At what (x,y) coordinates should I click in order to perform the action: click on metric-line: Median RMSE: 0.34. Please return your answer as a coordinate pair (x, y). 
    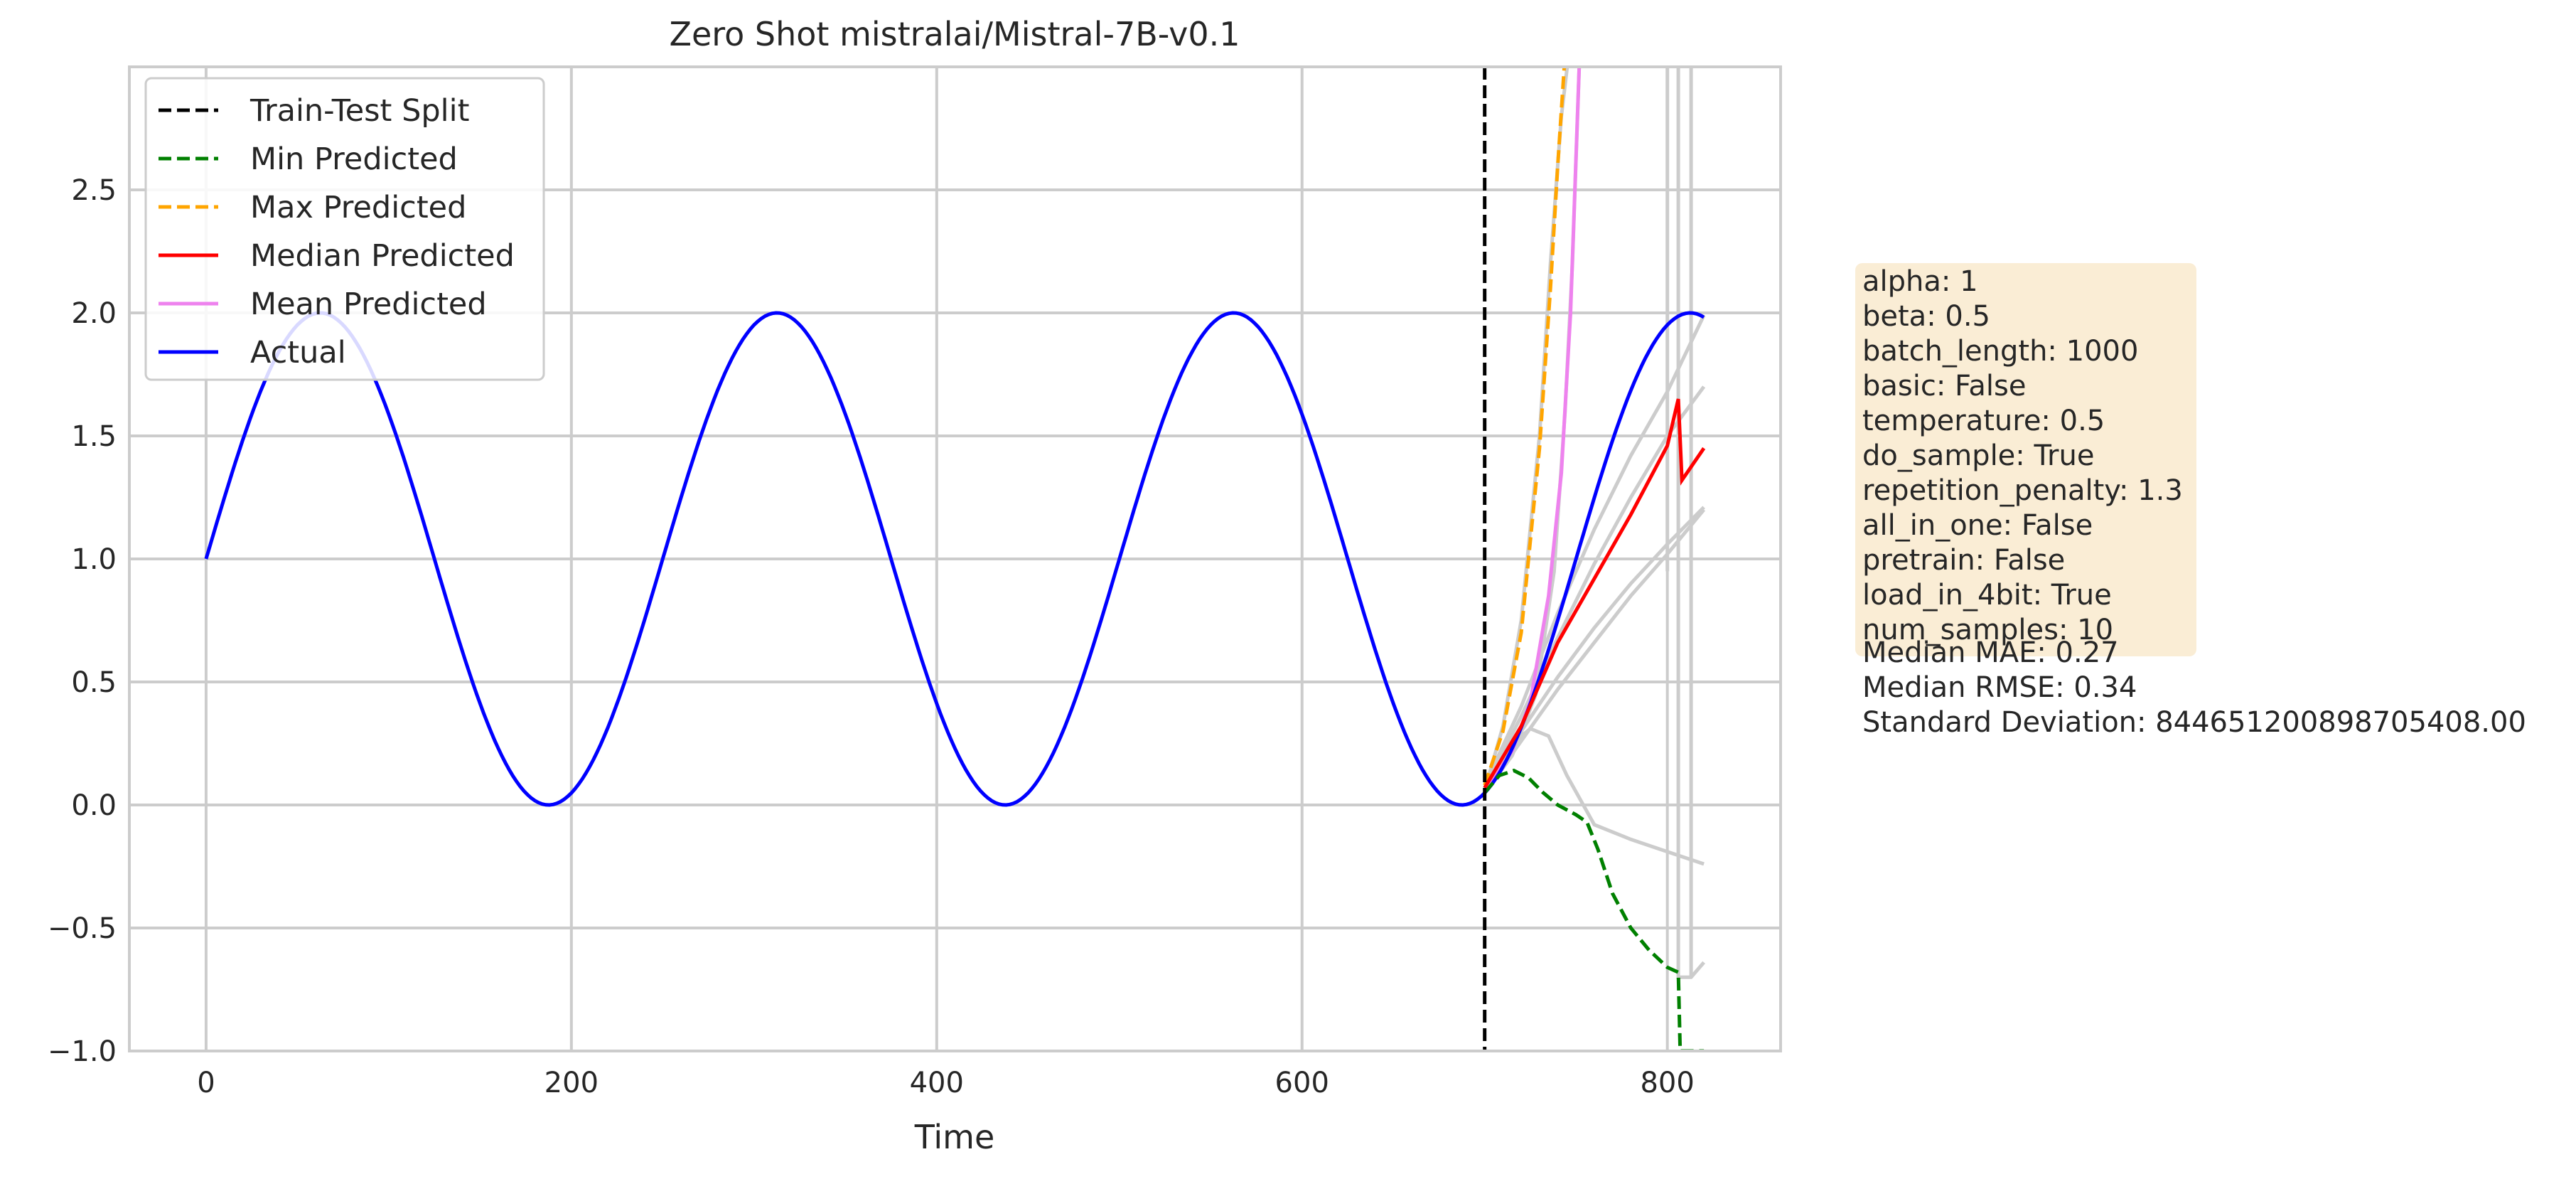
    Looking at the image, I should click on (1999, 687).